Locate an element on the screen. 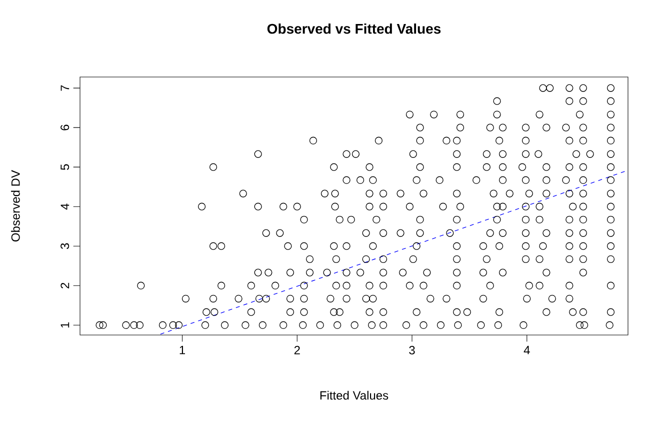  x-axis-title: Fitted Values is located at coordinates (354, 395).